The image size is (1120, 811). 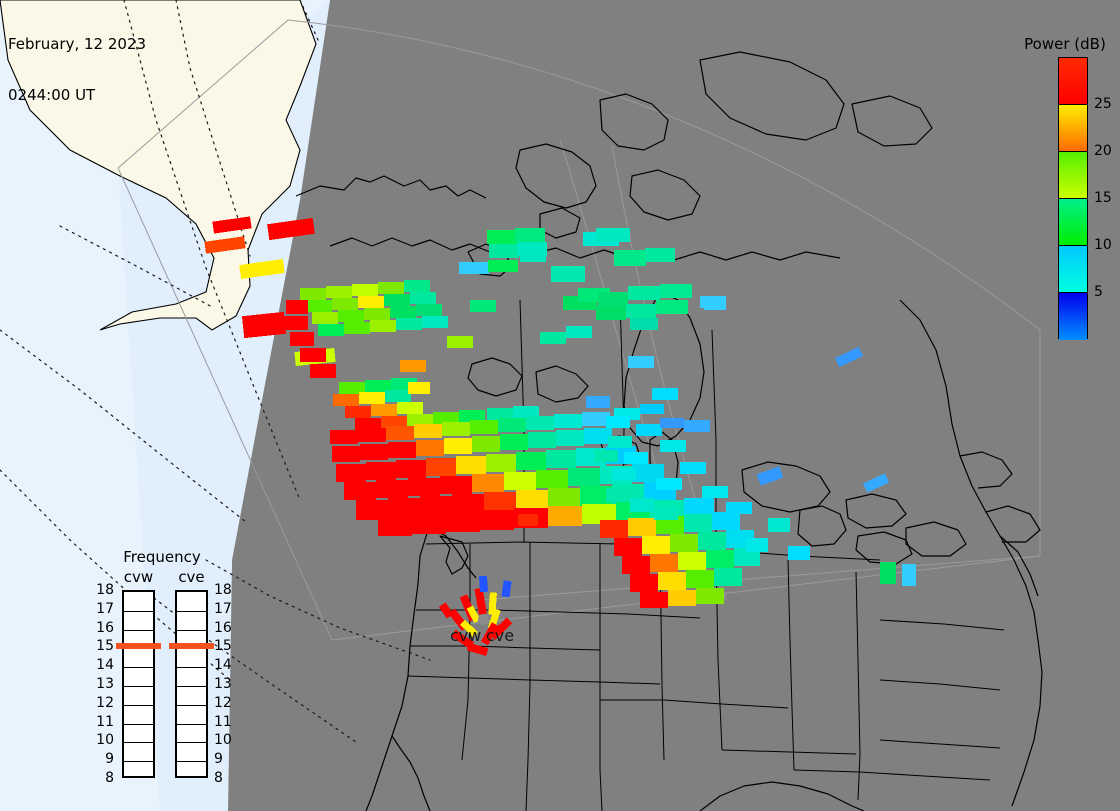 What do you see at coordinates (1098, 292) in the screenshot?
I see `colorbar-tick-label: 5` at bounding box center [1098, 292].